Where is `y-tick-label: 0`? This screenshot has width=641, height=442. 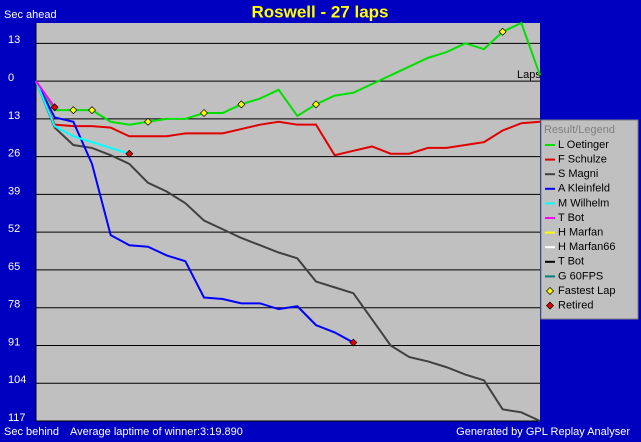
y-tick-label: 0 is located at coordinates (11, 78).